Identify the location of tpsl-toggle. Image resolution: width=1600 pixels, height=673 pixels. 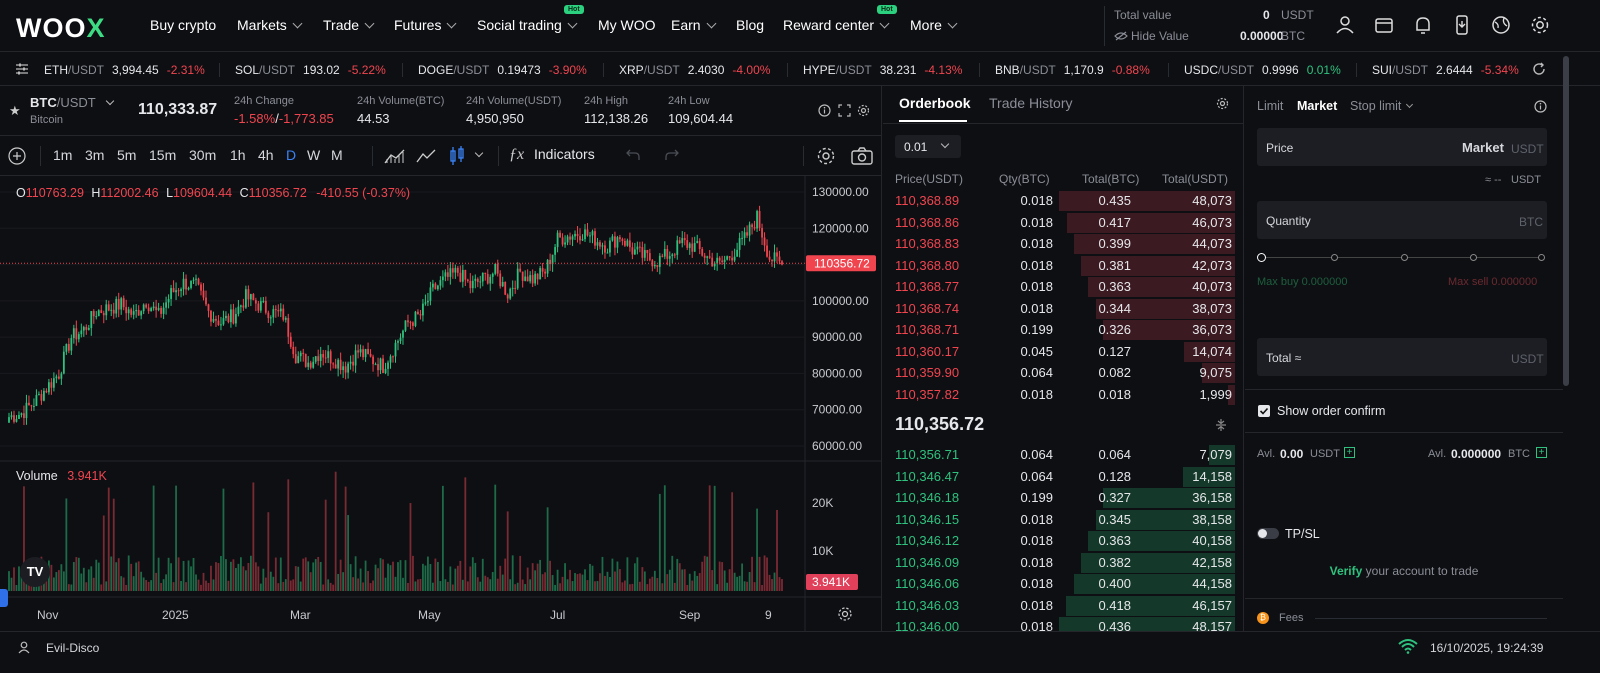
(1268, 533).